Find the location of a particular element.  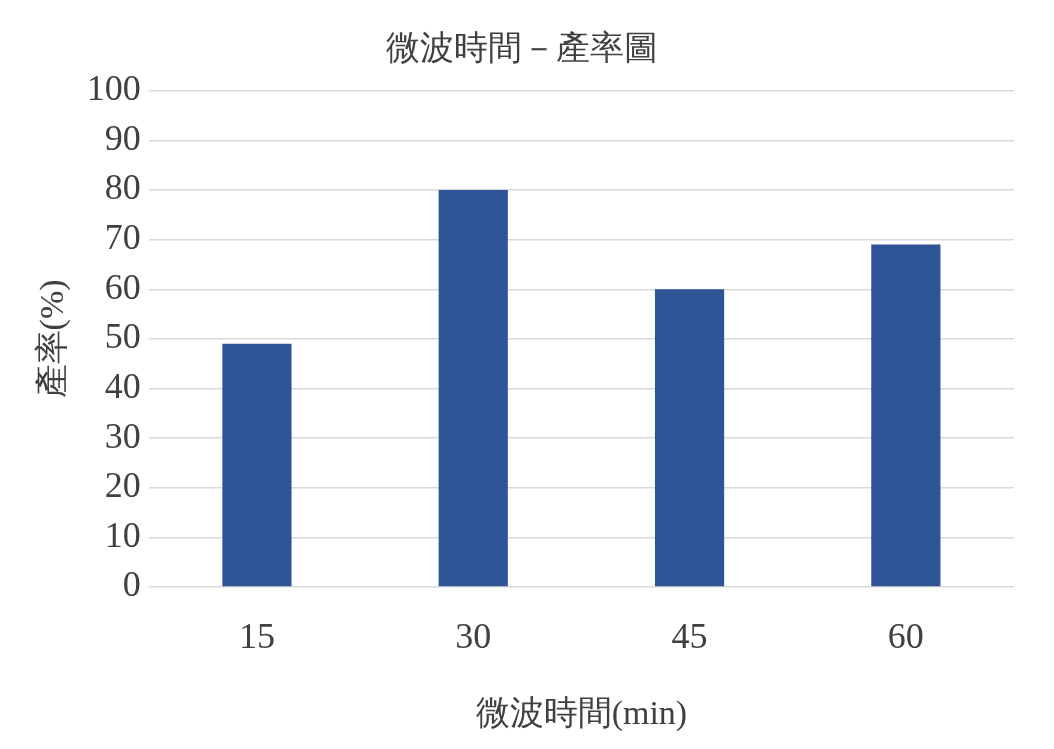

y-tick-label: 40 is located at coordinates (122, 385).